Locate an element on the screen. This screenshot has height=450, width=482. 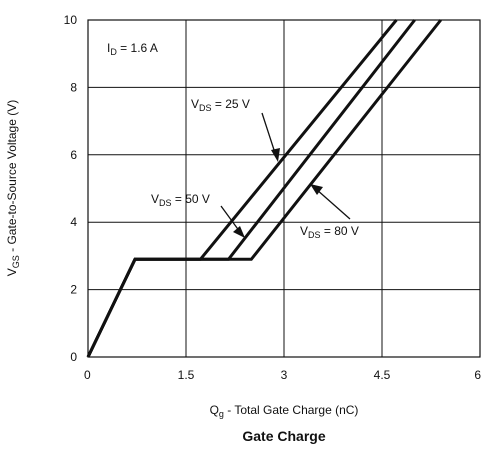
x-tick-label: 3 is located at coordinates (284, 375).